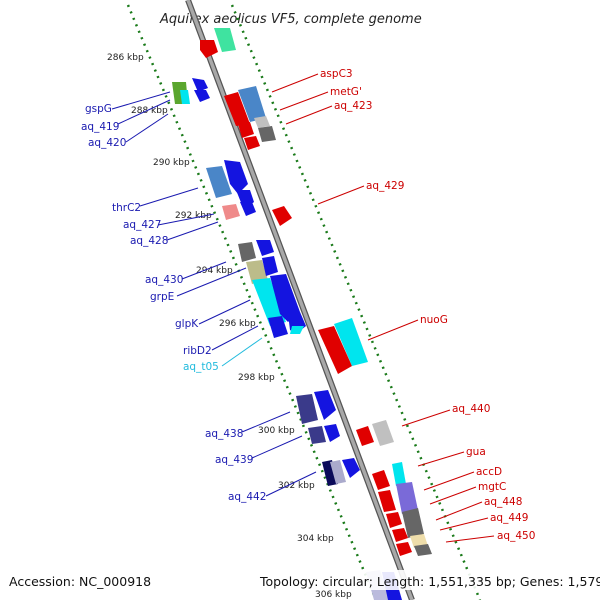 The image size is (600, 600). What do you see at coordinates (346, 92) in the screenshot?
I see `gene-label: metG'` at bounding box center [346, 92].